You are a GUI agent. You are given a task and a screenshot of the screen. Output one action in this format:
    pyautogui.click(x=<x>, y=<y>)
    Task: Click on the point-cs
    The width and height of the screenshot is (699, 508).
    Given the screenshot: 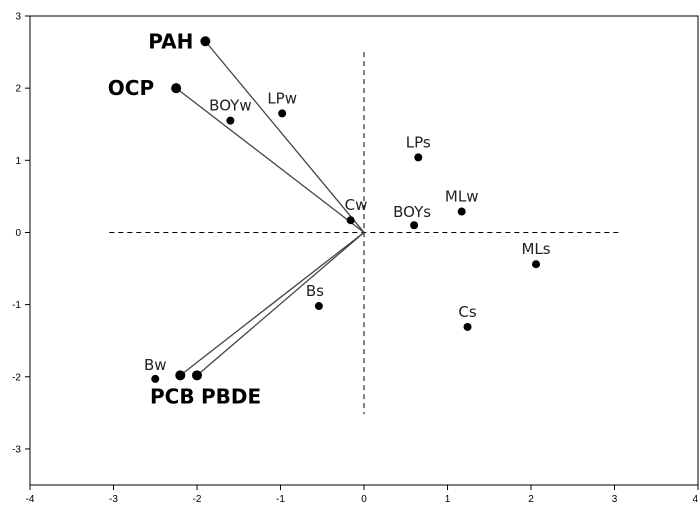 What is the action you would take?
    pyautogui.click(x=467, y=326)
    